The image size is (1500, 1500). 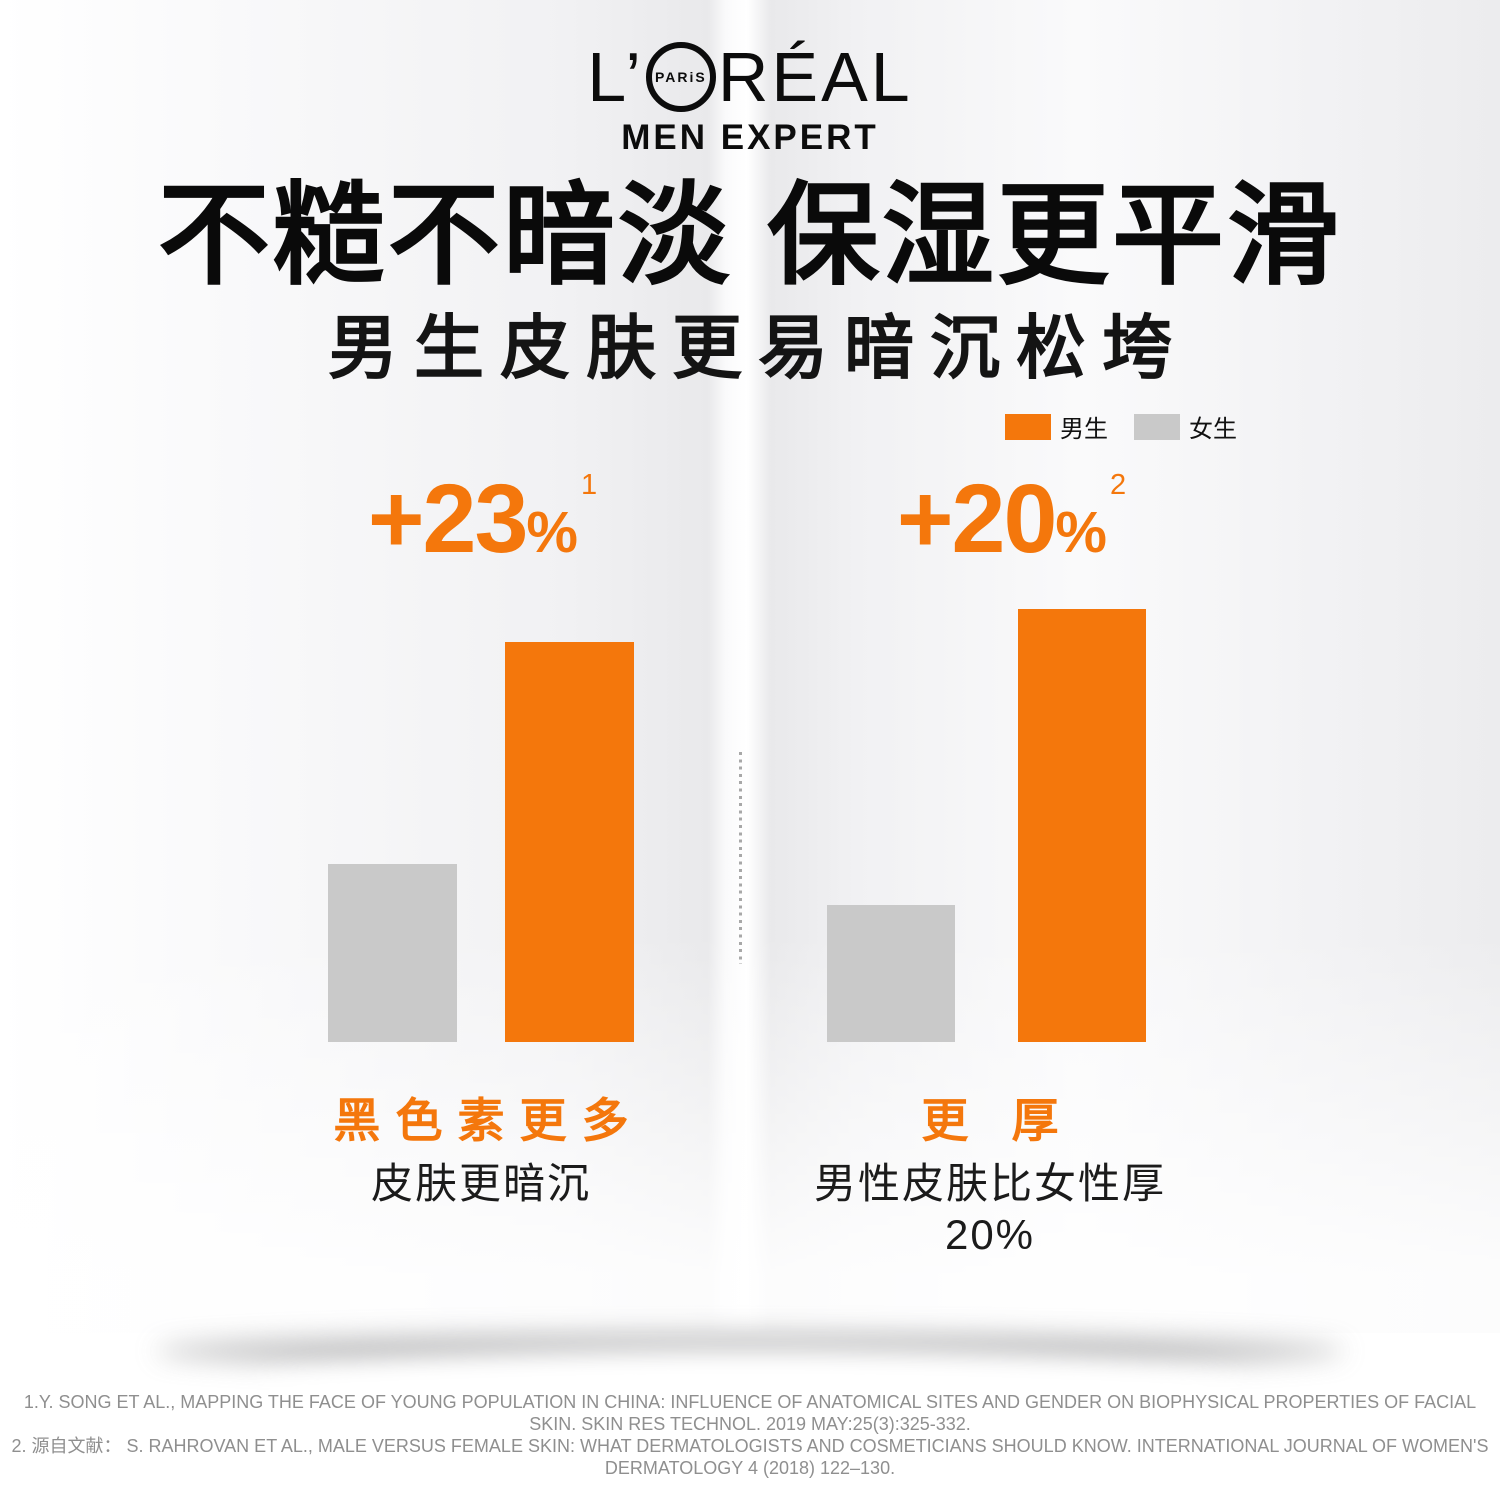 I want to click on stat-melanin: +23%1, so click(x=481, y=518).